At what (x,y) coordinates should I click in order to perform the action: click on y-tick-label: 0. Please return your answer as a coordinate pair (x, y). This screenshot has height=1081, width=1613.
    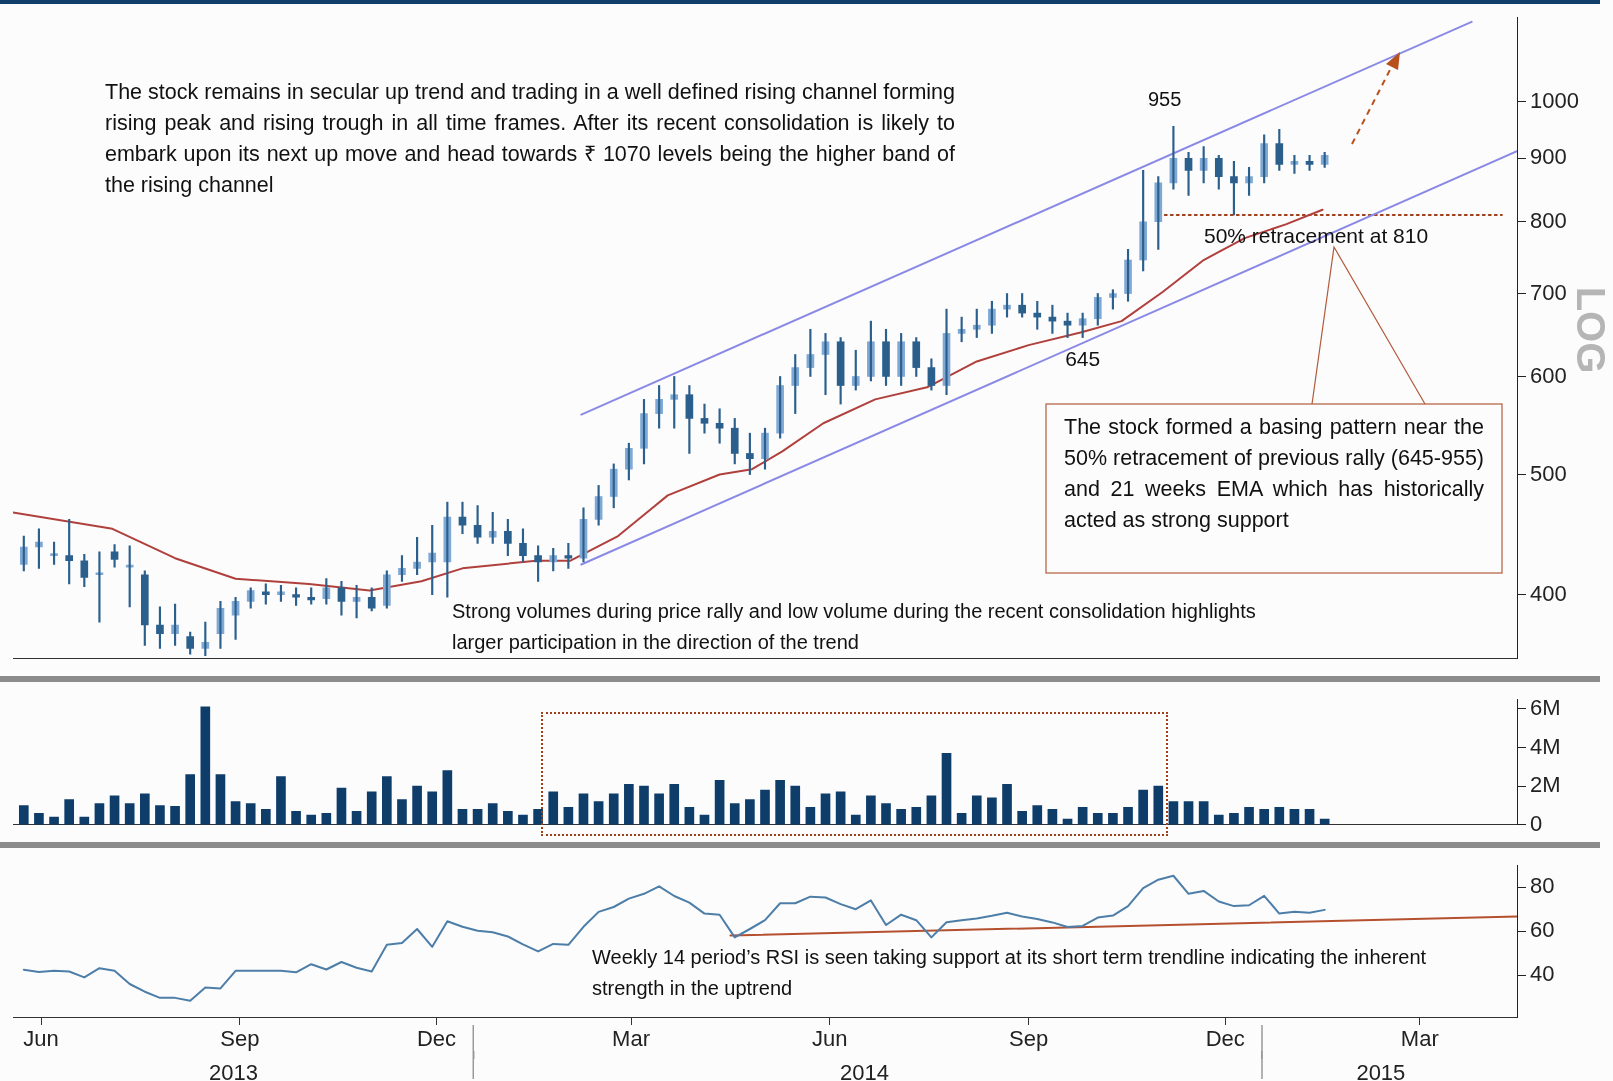
    Looking at the image, I should click on (1536, 823).